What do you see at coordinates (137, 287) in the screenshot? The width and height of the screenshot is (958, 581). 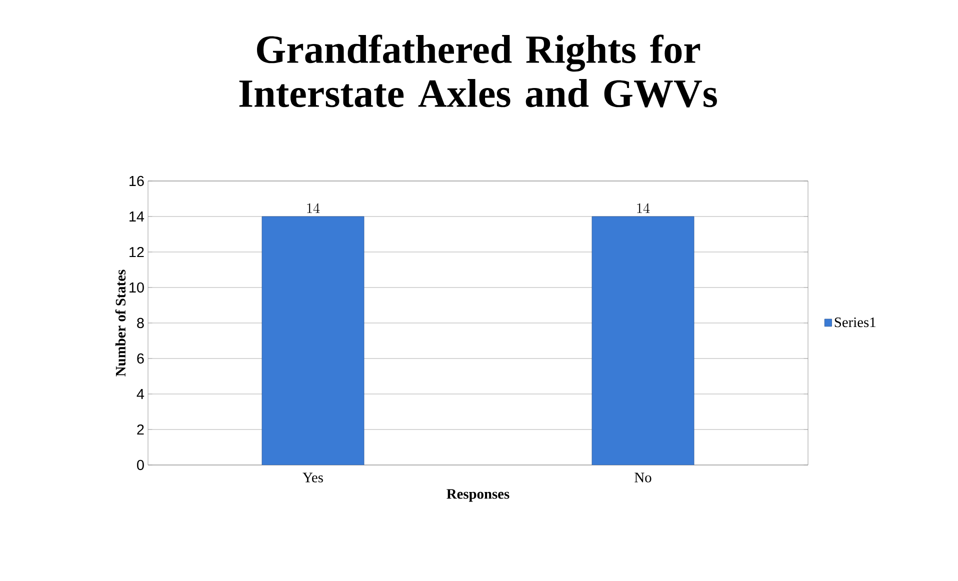 I see `y-tick-label: 10` at bounding box center [137, 287].